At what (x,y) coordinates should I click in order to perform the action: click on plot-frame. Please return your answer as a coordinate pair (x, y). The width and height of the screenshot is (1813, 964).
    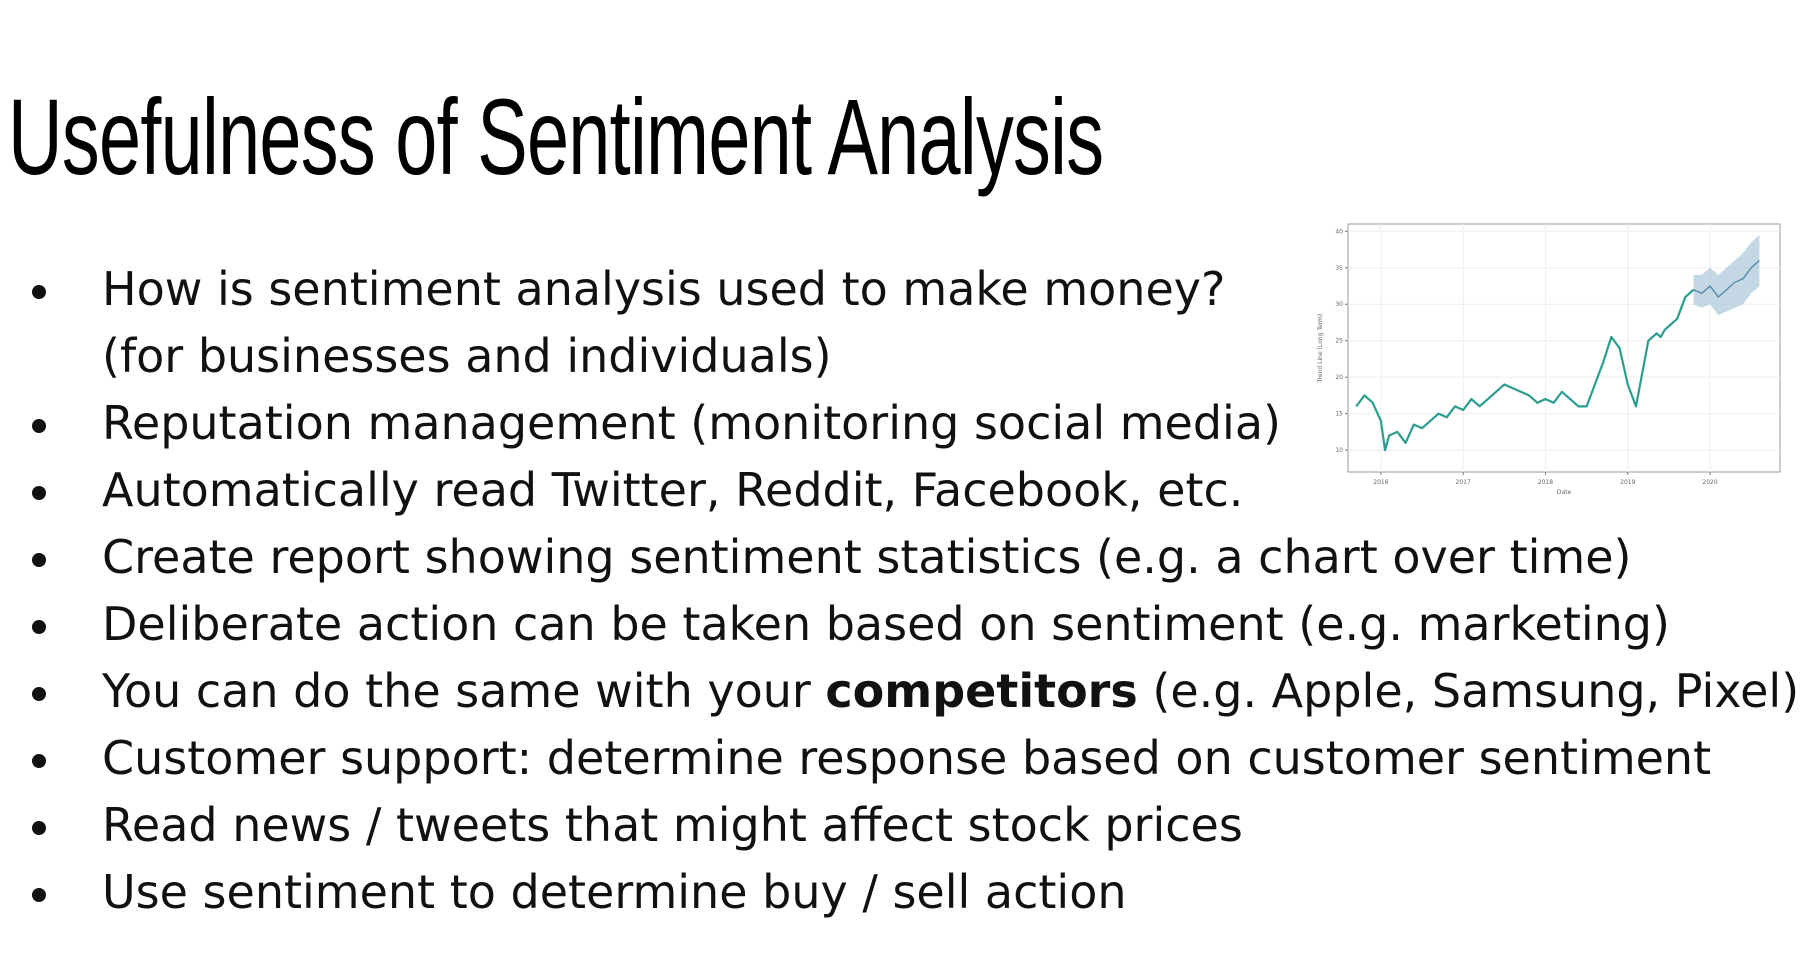
    Looking at the image, I should click on (1564, 348).